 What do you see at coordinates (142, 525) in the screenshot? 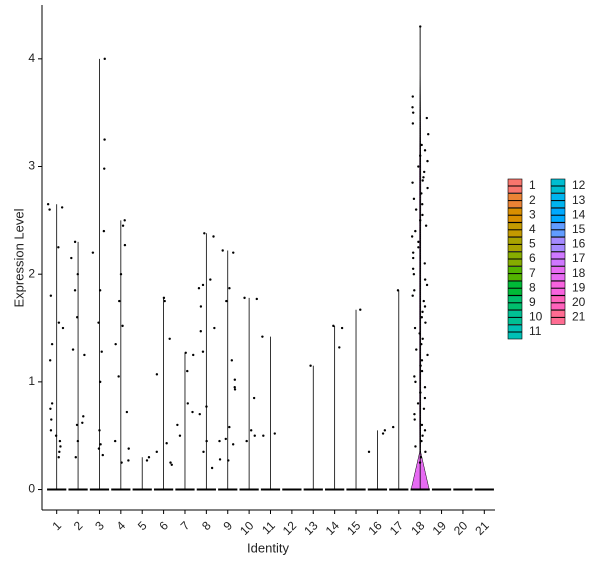
I see `x-tick-label: 5` at bounding box center [142, 525].